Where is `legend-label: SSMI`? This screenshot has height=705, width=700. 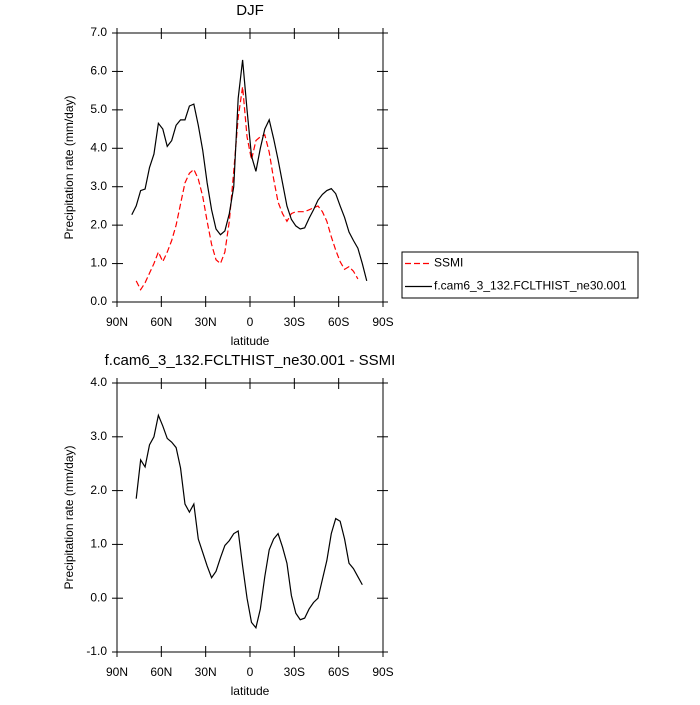
legend-label: SSMI is located at coordinates (448, 263).